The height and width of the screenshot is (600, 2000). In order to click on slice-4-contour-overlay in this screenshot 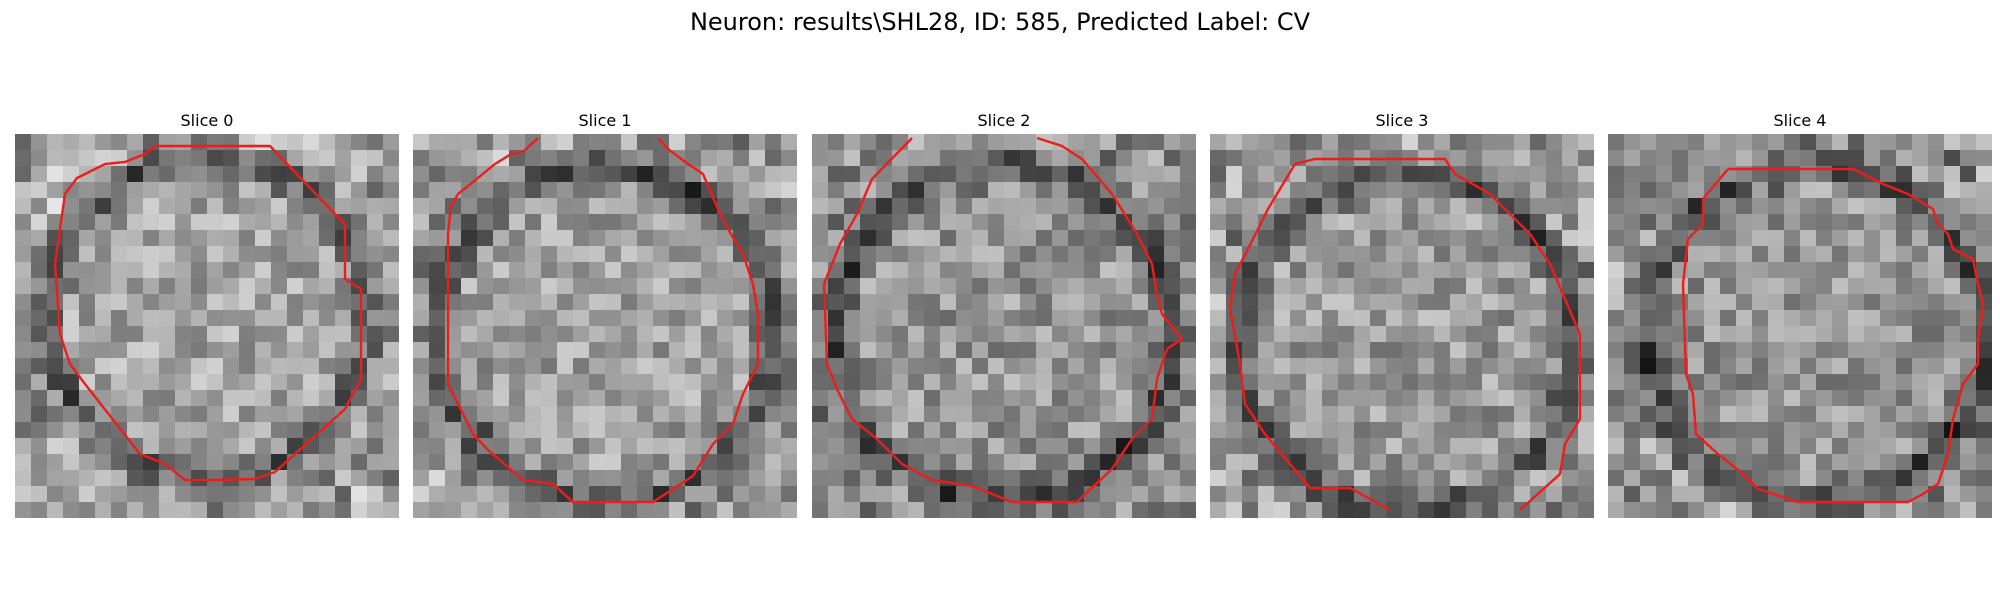, I will do `click(1833, 335)`.